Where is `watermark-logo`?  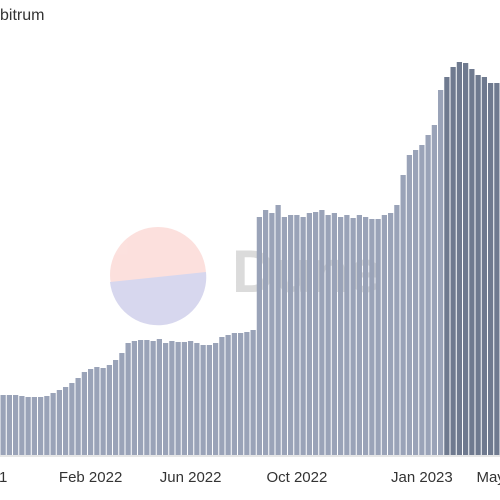
watermark-logo is located at coordinates (158, 275).